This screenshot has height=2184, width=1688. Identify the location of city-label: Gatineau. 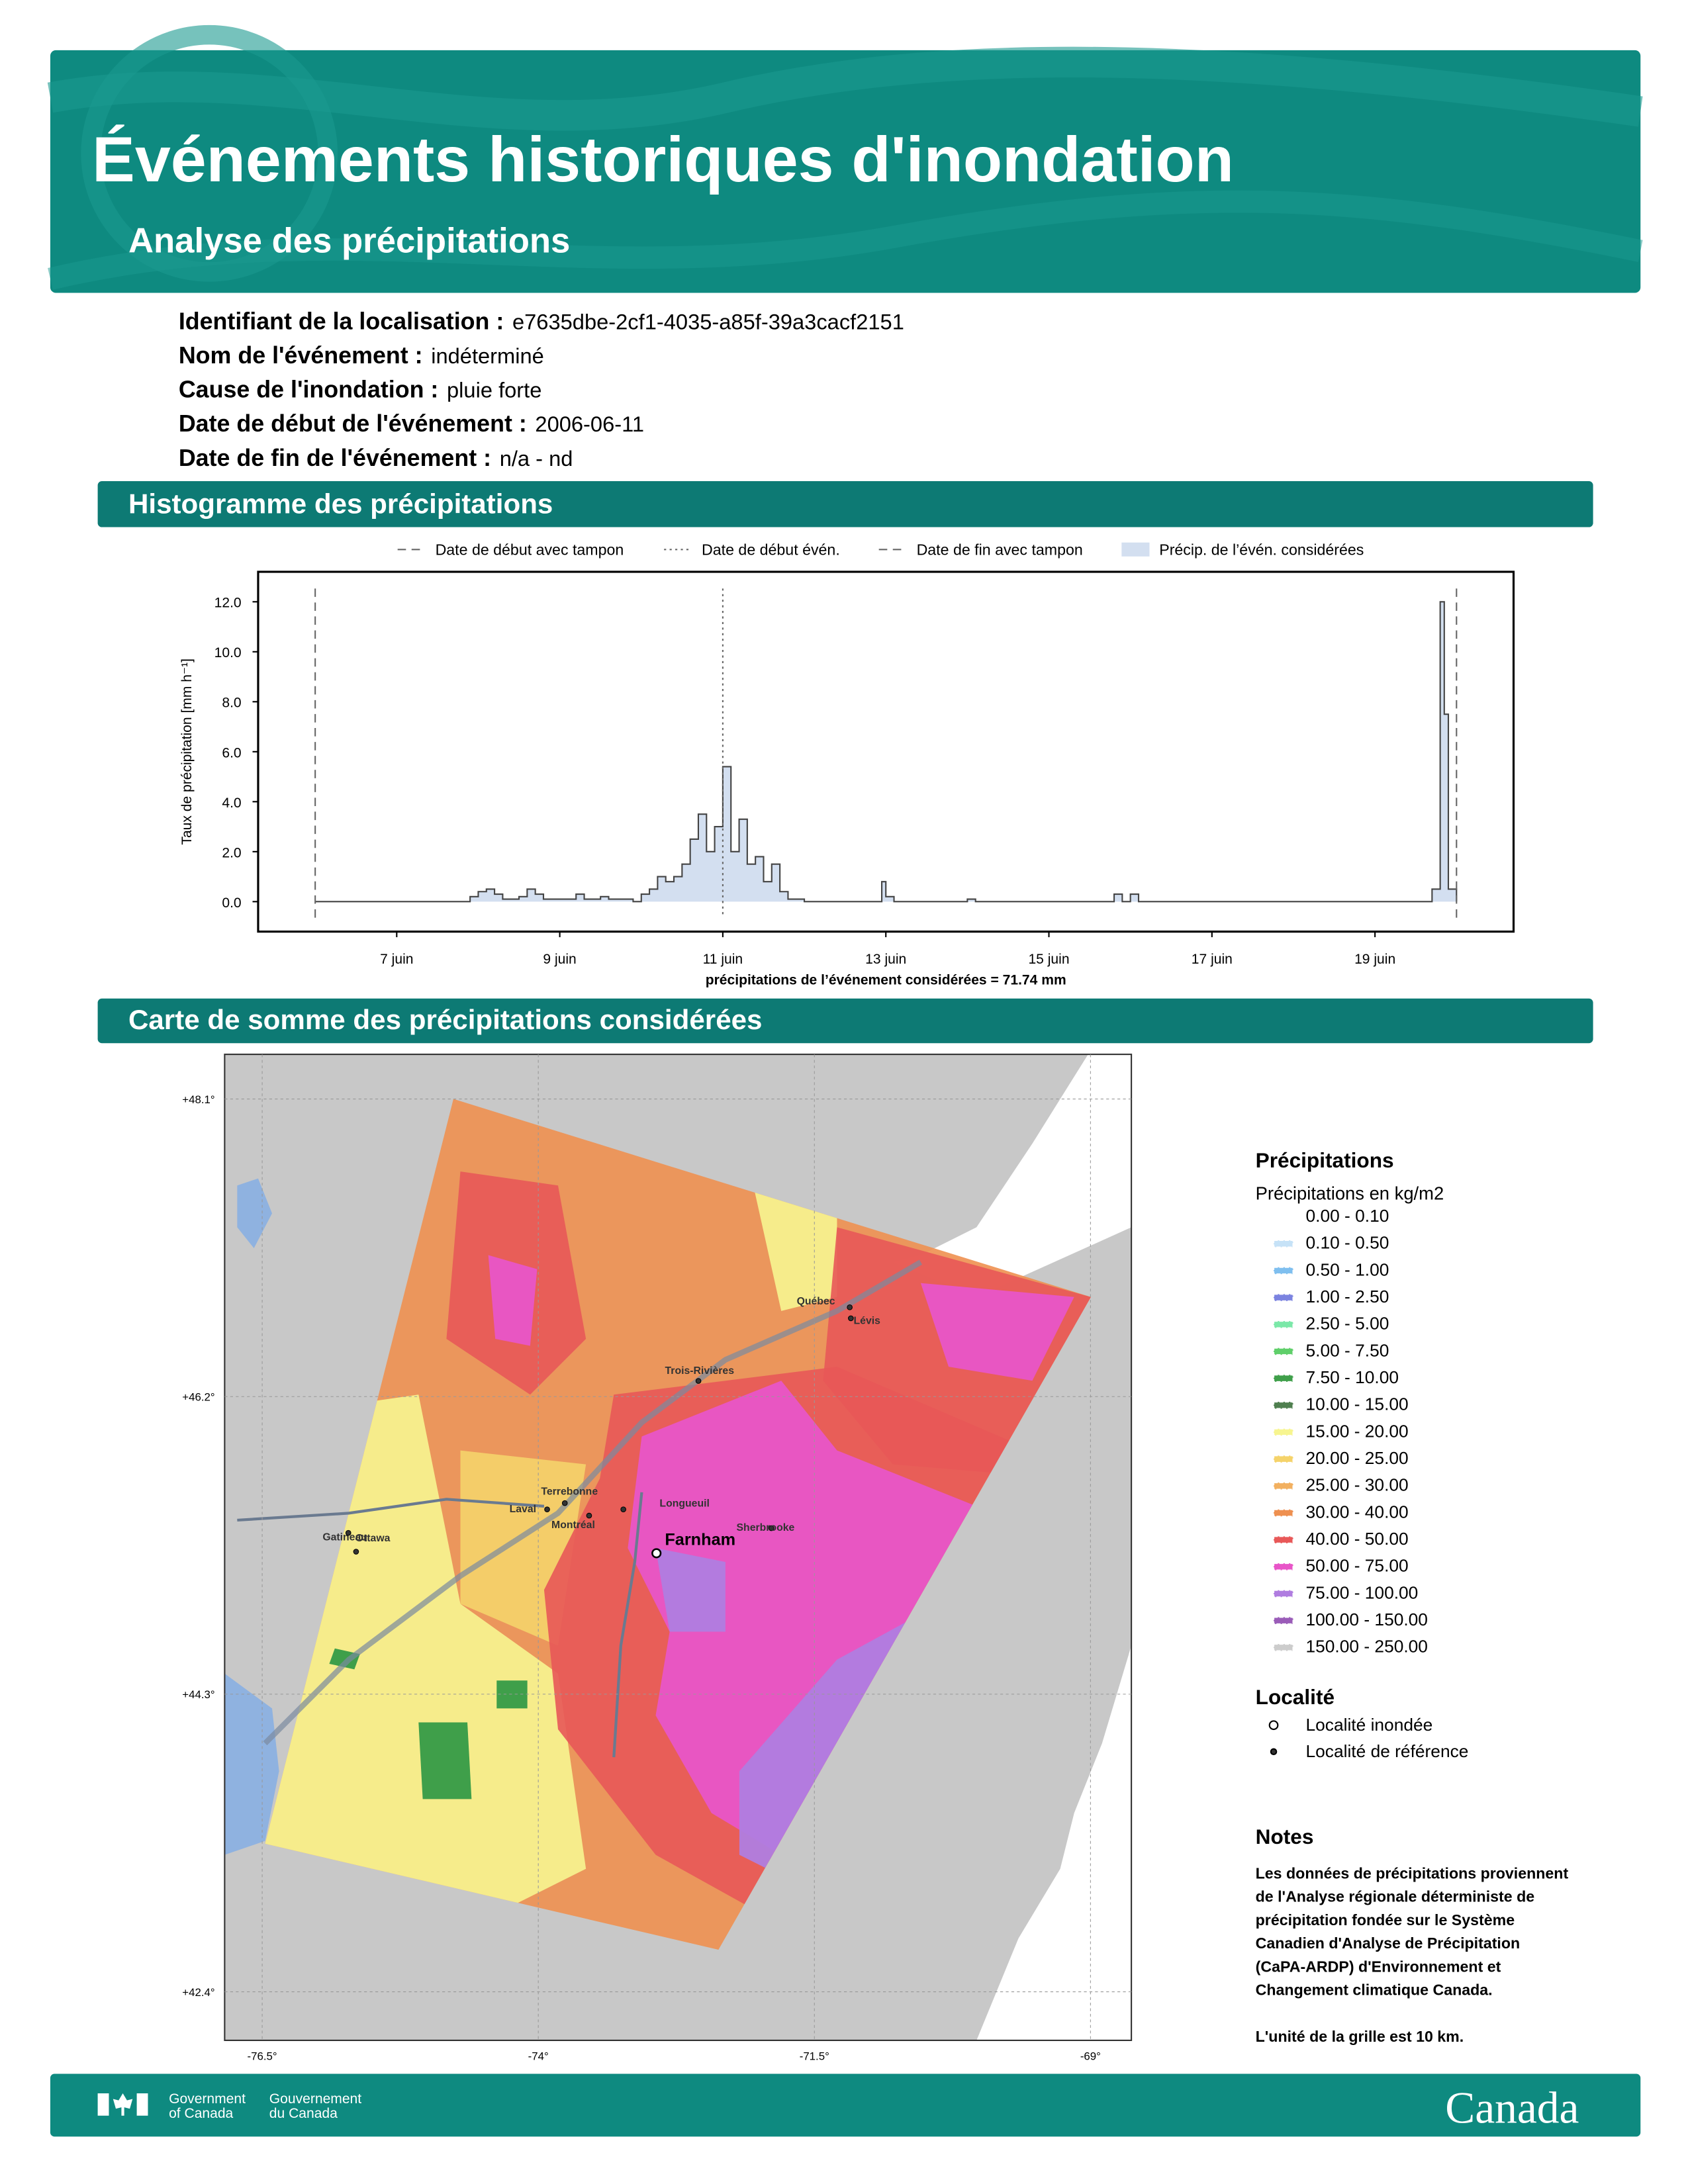
(344, 1538).